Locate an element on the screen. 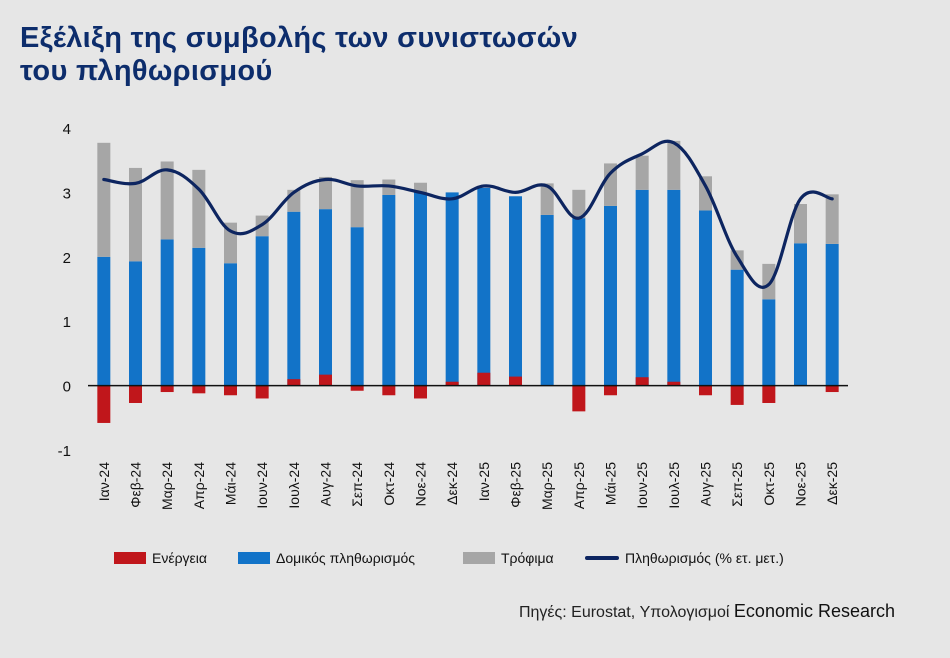  legend-swatch-food is located at coordinates (479, 558).